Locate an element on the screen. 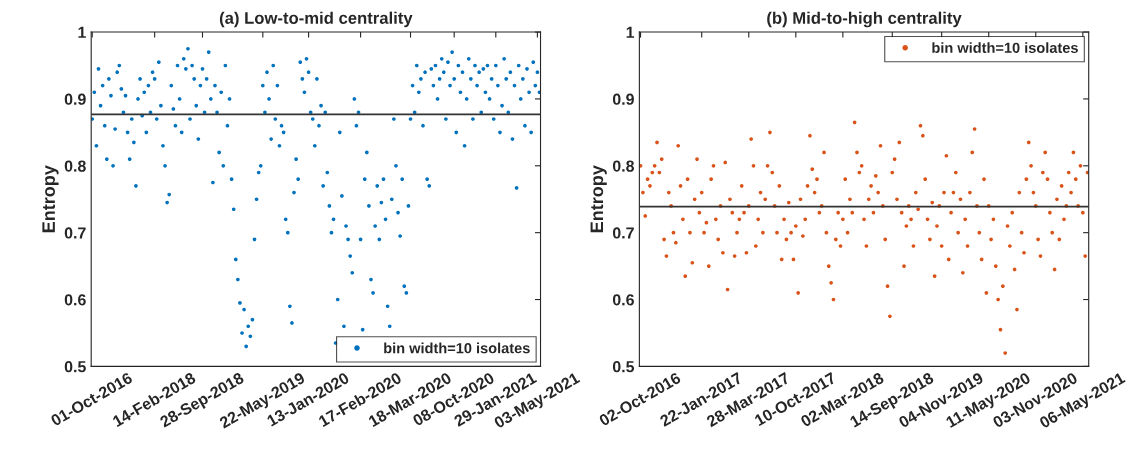 Image resolution: width=1140 pixels, height=458 pixels. chart-title: (a) Low-to-mid centrality is located at coordinates (316, 19).